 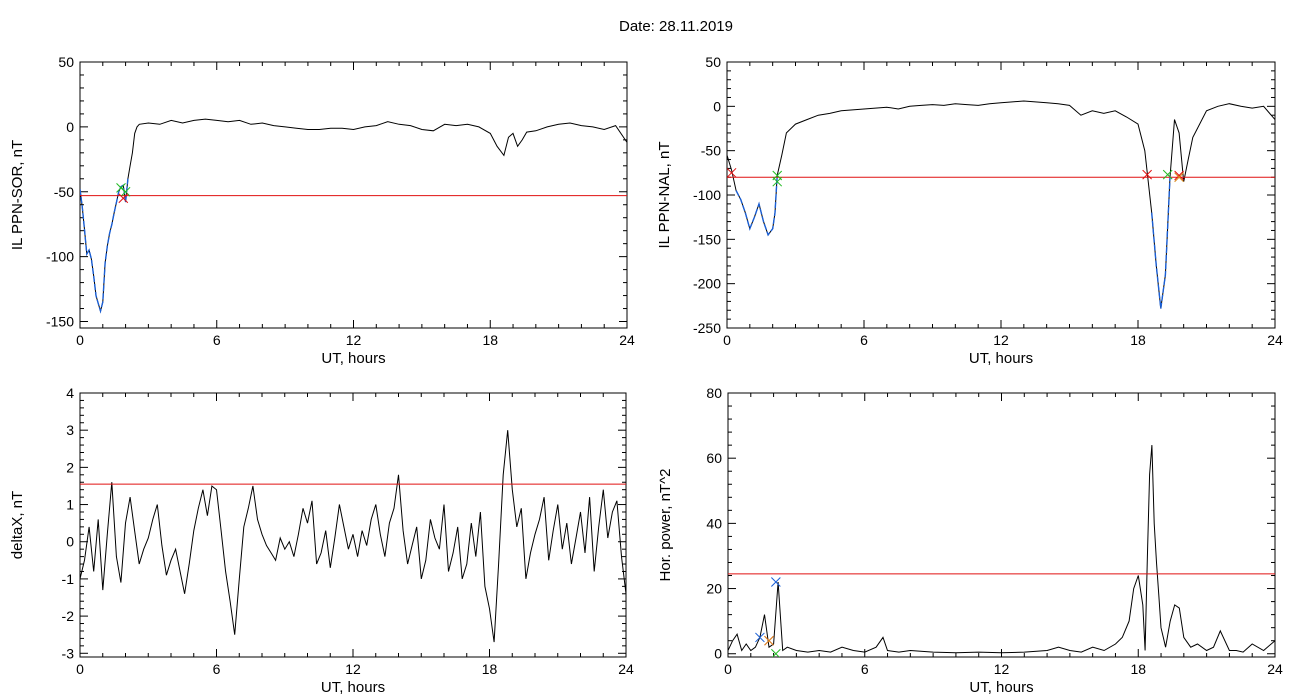 What do you see at coordinates (70, 393) in the screenshot?
I see `y-tick-label: 4` at bounding box center [70, 393].